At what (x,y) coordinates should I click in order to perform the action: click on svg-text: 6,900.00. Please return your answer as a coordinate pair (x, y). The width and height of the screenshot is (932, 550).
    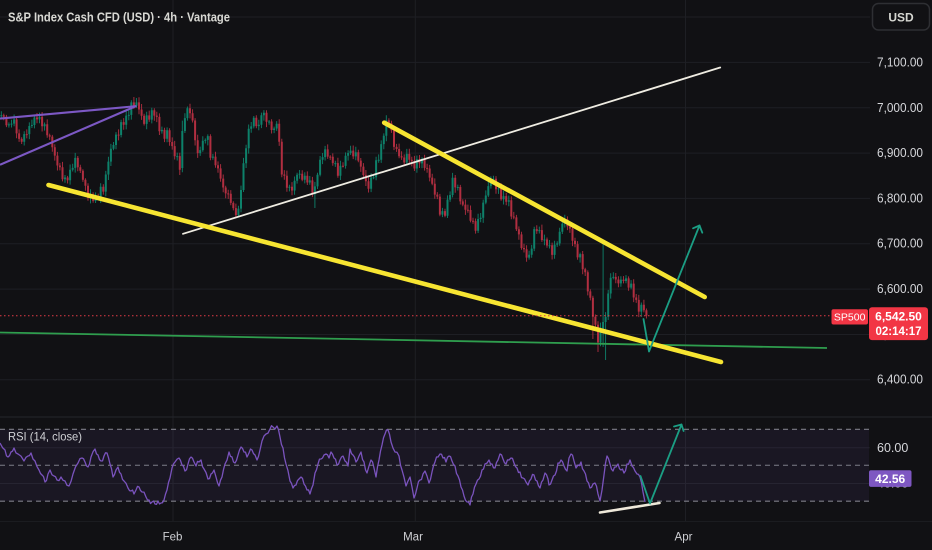
    Looking at the image, I should click on (900, 153).